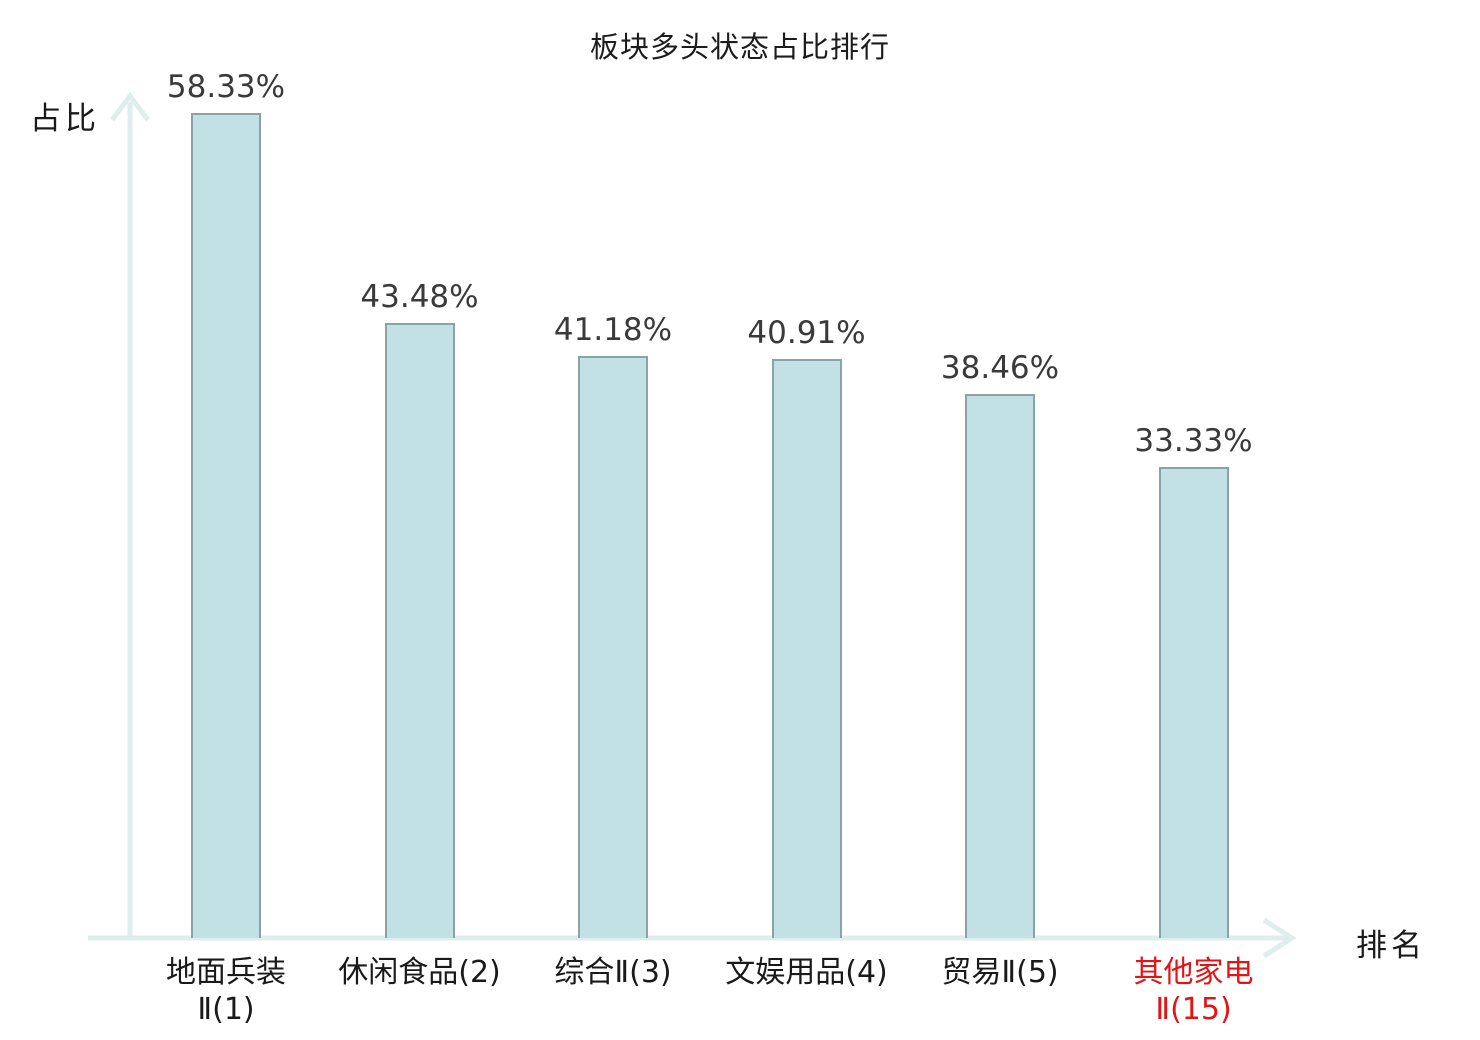  I want to click on category-label: 其他家电 Ⅱ(15), so click(1194, 991).